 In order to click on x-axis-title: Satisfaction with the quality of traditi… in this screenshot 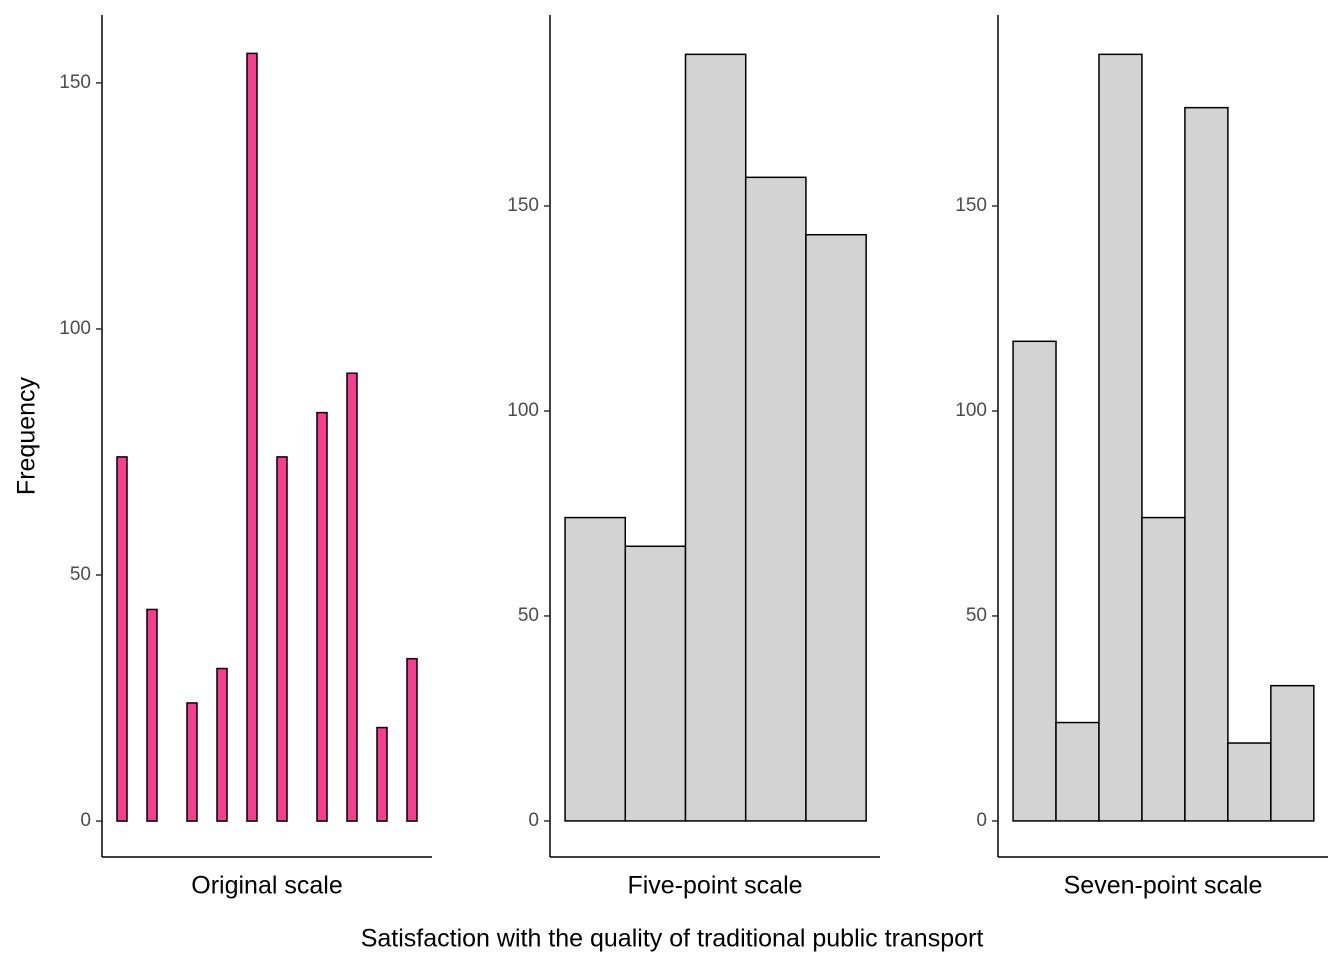, I will do `click(672, 939)`.